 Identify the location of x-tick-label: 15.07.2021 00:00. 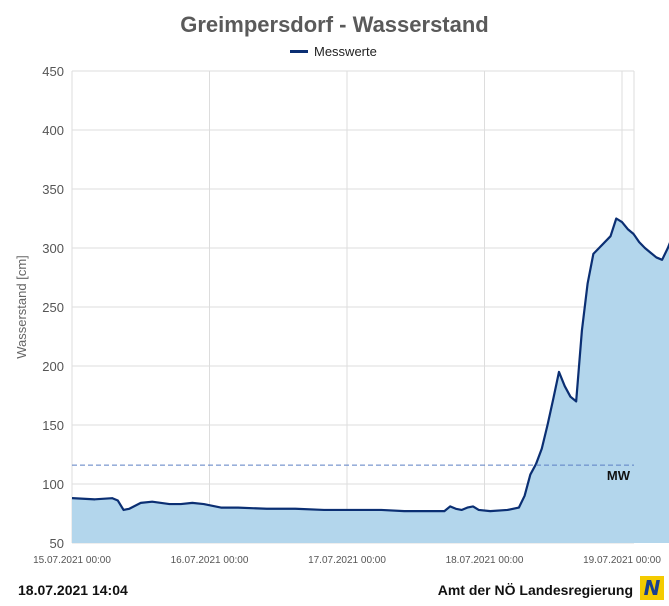
(72, 560).